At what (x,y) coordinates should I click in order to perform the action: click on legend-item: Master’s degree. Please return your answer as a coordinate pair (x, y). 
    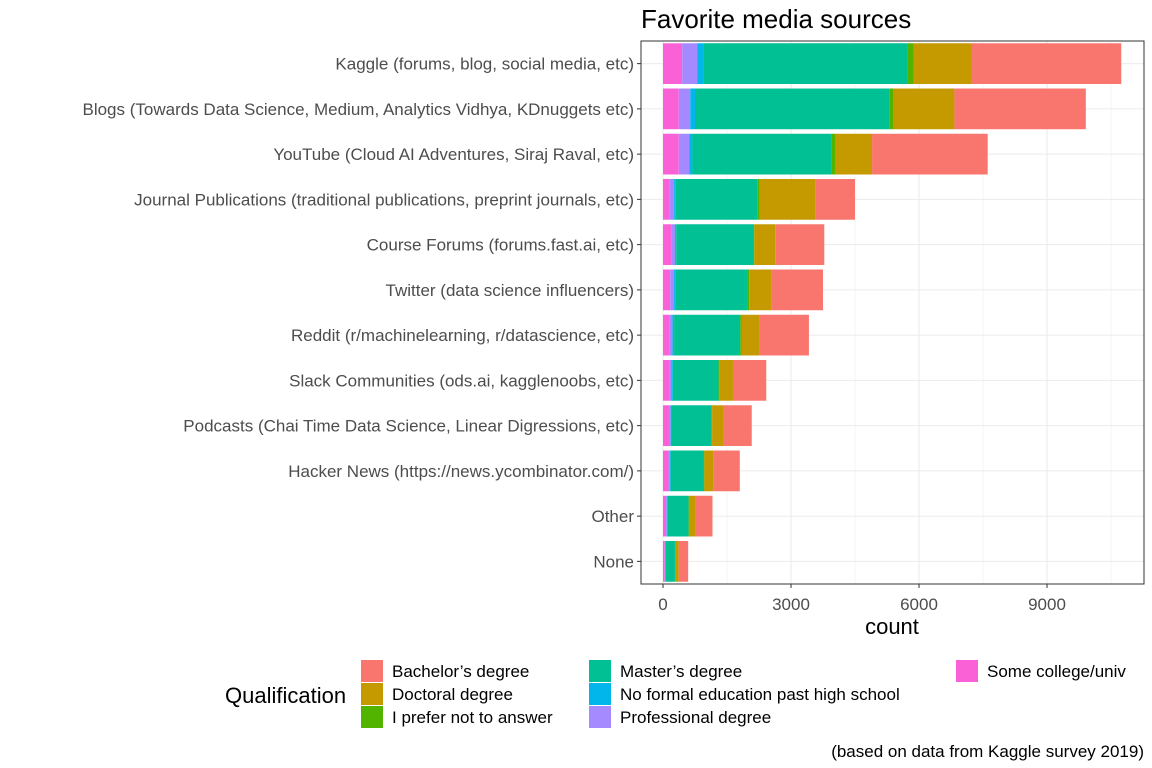
    Looking at the image, I should click on (665, 671).